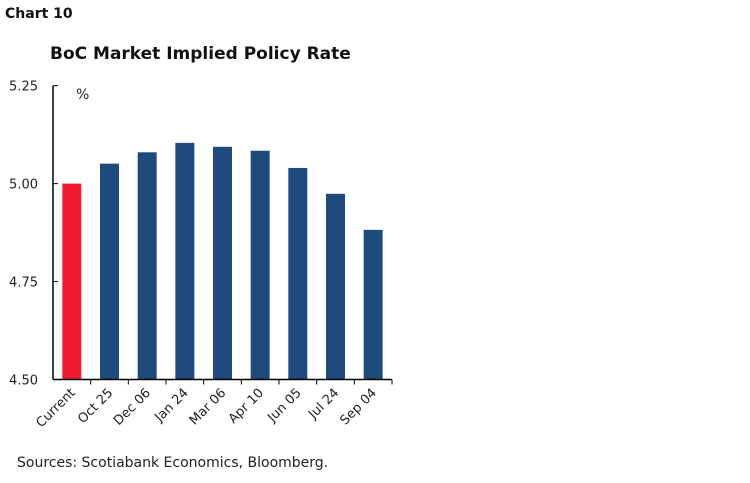  What do you see at coordinates (23, 381) in the screenshot?
I see `y-tick-label: 4.50` at bounding box center [23, 381].